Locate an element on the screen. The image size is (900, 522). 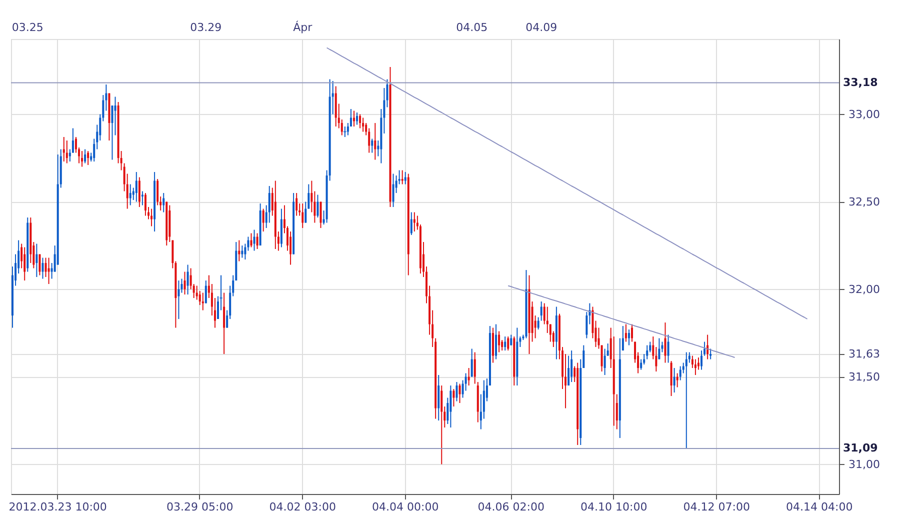
text: 04.09 is located at coordinates (542, 27).